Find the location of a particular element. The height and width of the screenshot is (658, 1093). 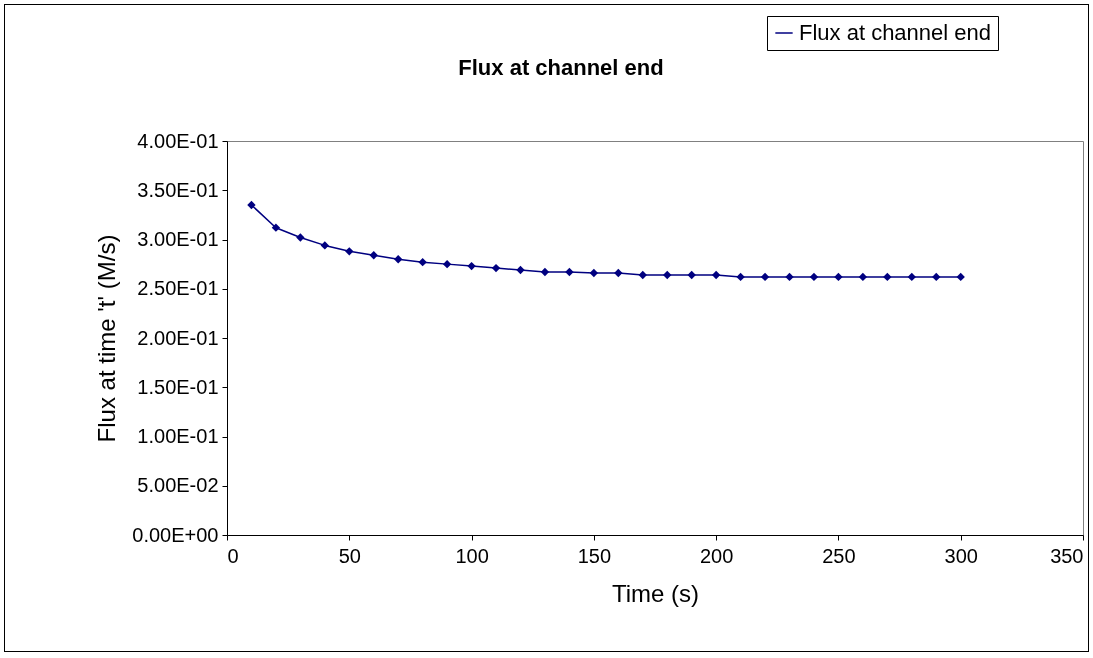

legend-label: Flux at channel end is located at coordinates (895, 32).